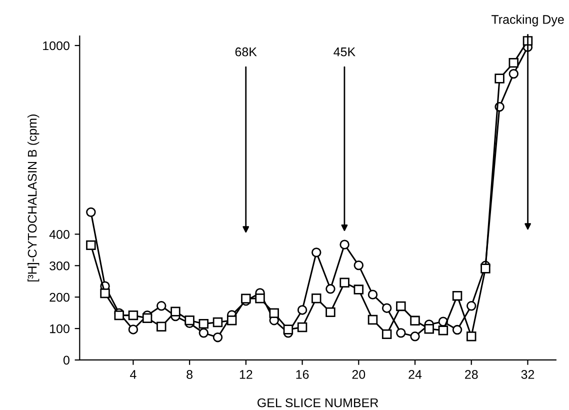 The width and height of the screenshot is (569, 410). What do you see at coordinates (527, 374) in the screenshot?
I see `x-tick-label: 32` at bounding box center [527, 374].